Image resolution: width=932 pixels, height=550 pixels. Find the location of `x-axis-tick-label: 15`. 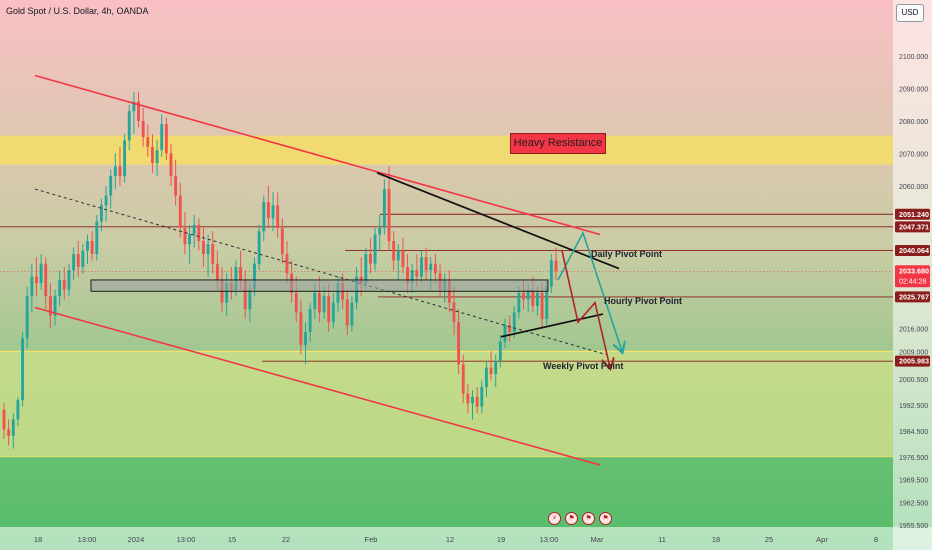

x-axis-tick-label: 15 is located at coordinates (232, 539).